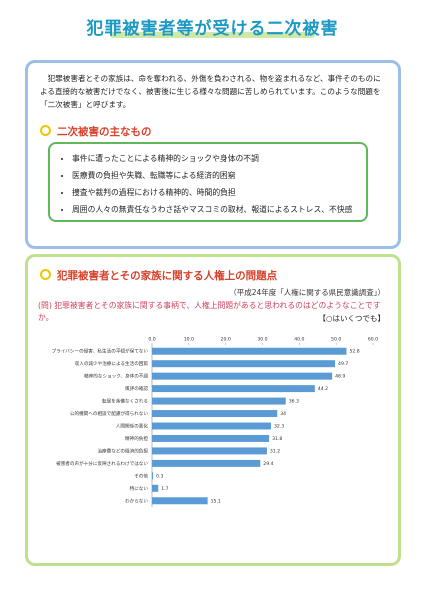 Image resolution: width=425 pixels, height=600 pixels. I want to click on x-tick-label: 40.0, so click(299, 340).